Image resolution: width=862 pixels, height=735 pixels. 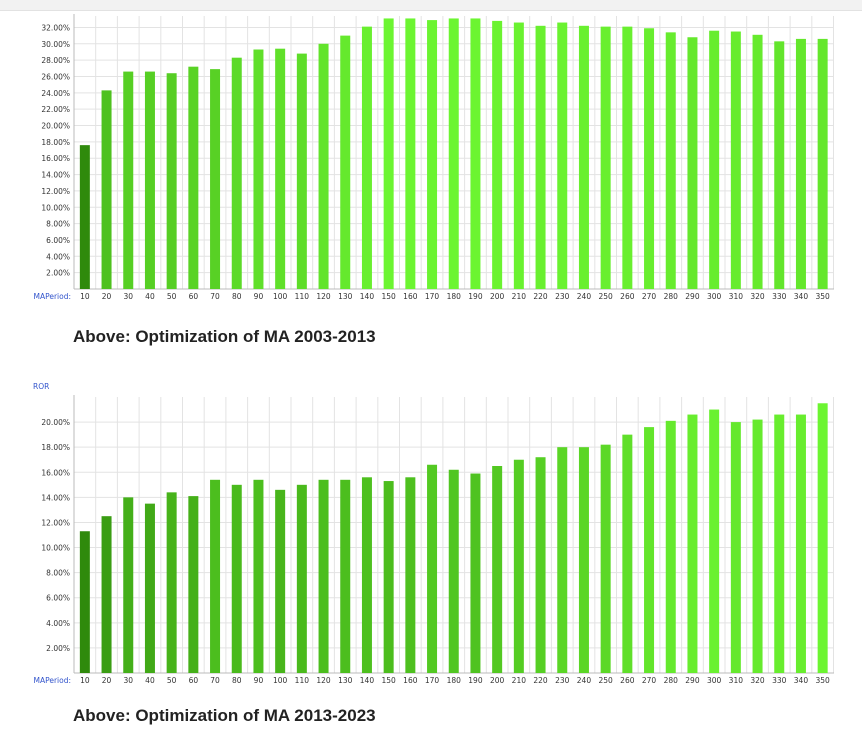 I want to click on y-tick-label: 26.00%, so click(x=55, y=76).